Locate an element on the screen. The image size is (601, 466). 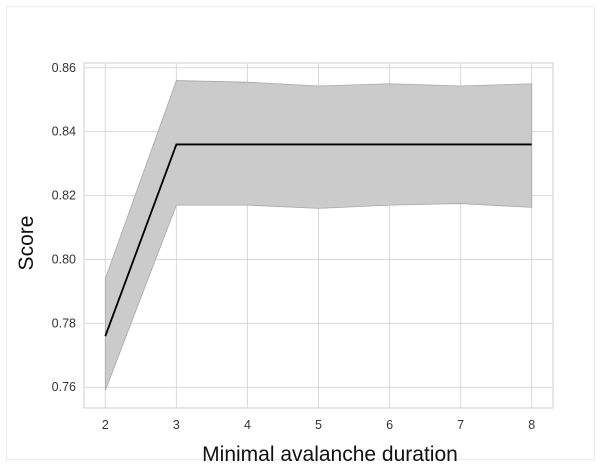
x-tick-labels: 2 3 4 5 6 7 8 is located at coordinates (318, 425).